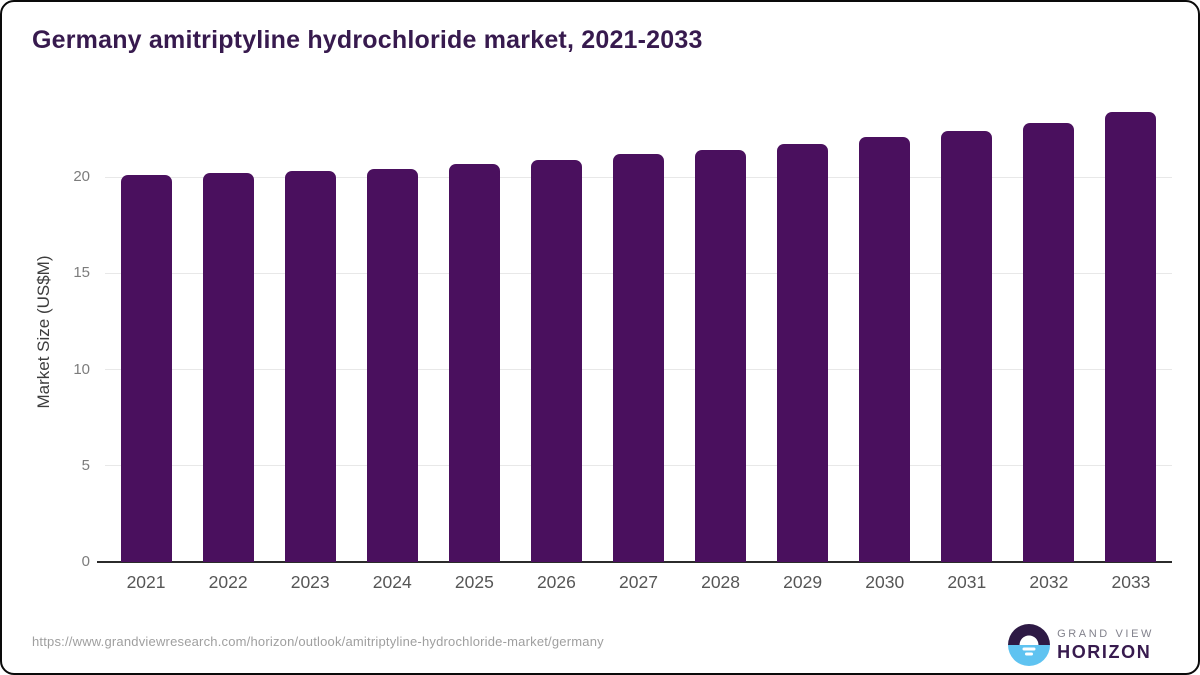  What do you see at coordinates (1029, 645) in the screenshot?
I see `logo-sun-icon` at bounding box center [1029, 645].